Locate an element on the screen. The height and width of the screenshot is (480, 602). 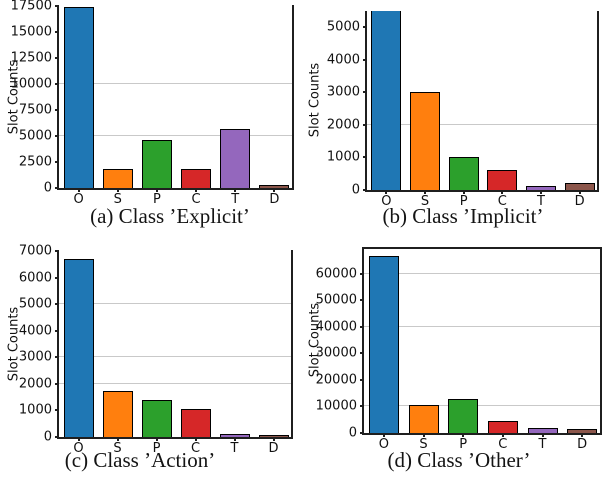
bar-o is located at coordinates (386, 100).